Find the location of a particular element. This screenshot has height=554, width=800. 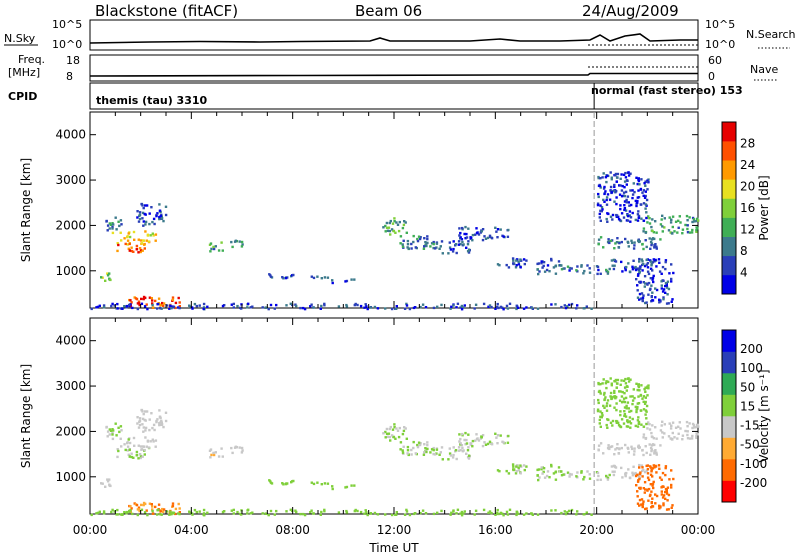

freq-frame is located at coordinates (394, 68).